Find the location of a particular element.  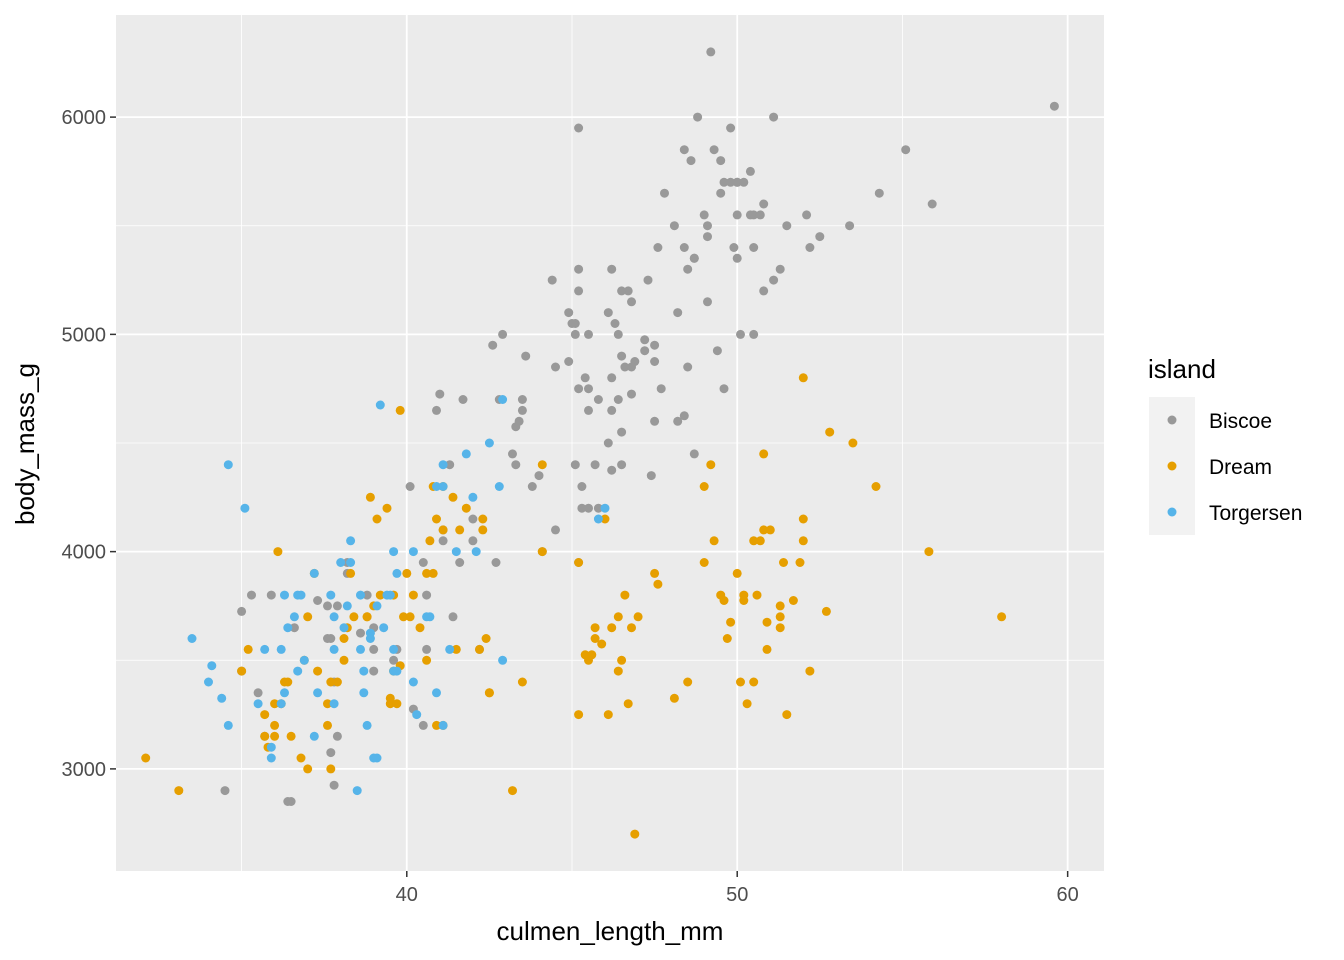

x-axis-ticks: 40 50 60 is located at coordinates (737, 888).